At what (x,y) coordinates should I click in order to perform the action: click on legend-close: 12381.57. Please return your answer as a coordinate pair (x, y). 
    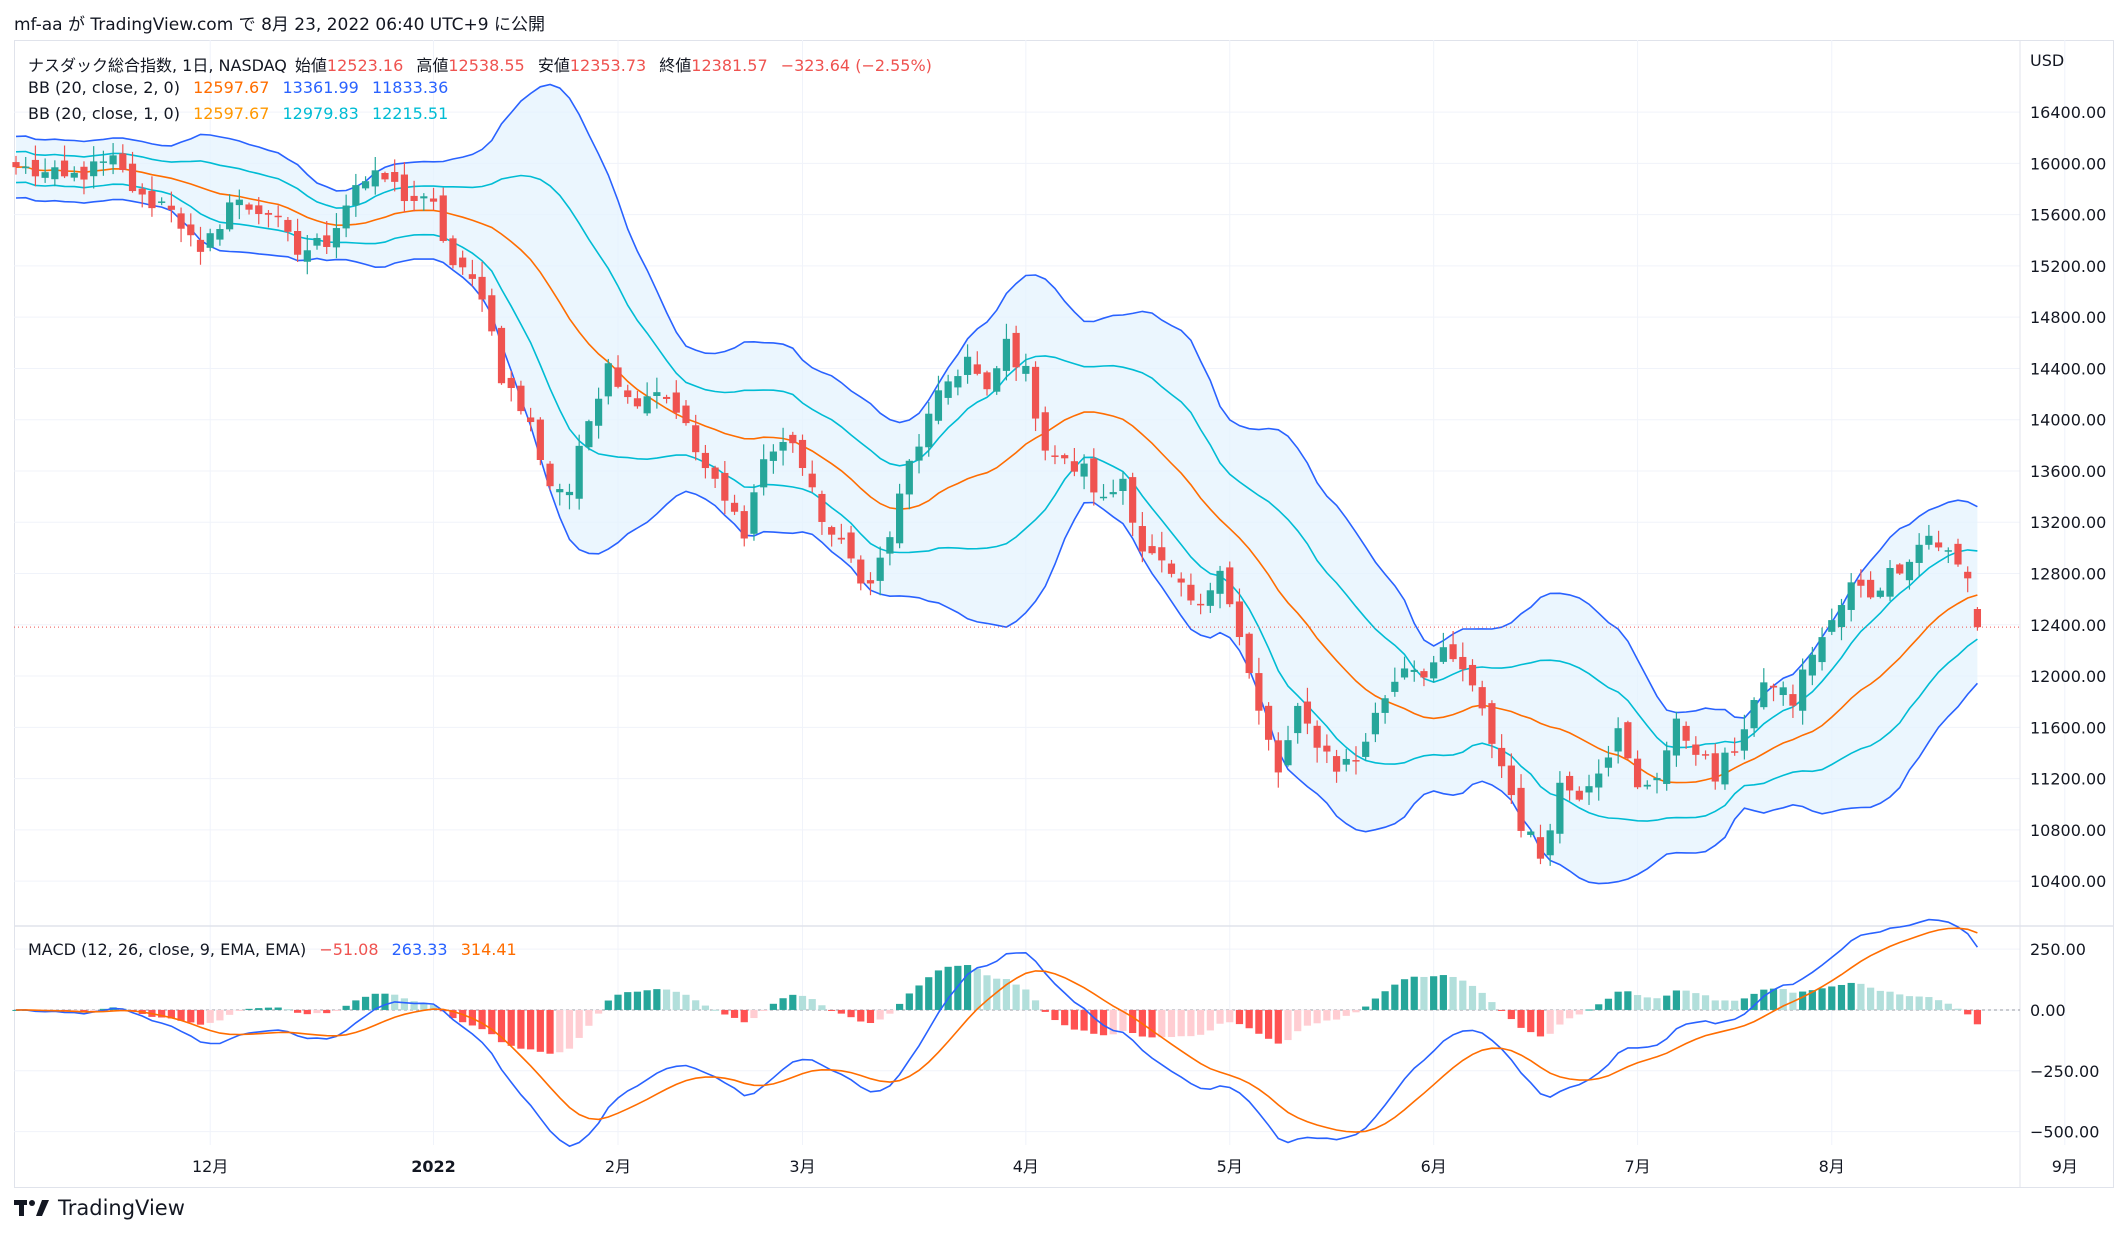
    Looking at the image, I should click on (729, 65).